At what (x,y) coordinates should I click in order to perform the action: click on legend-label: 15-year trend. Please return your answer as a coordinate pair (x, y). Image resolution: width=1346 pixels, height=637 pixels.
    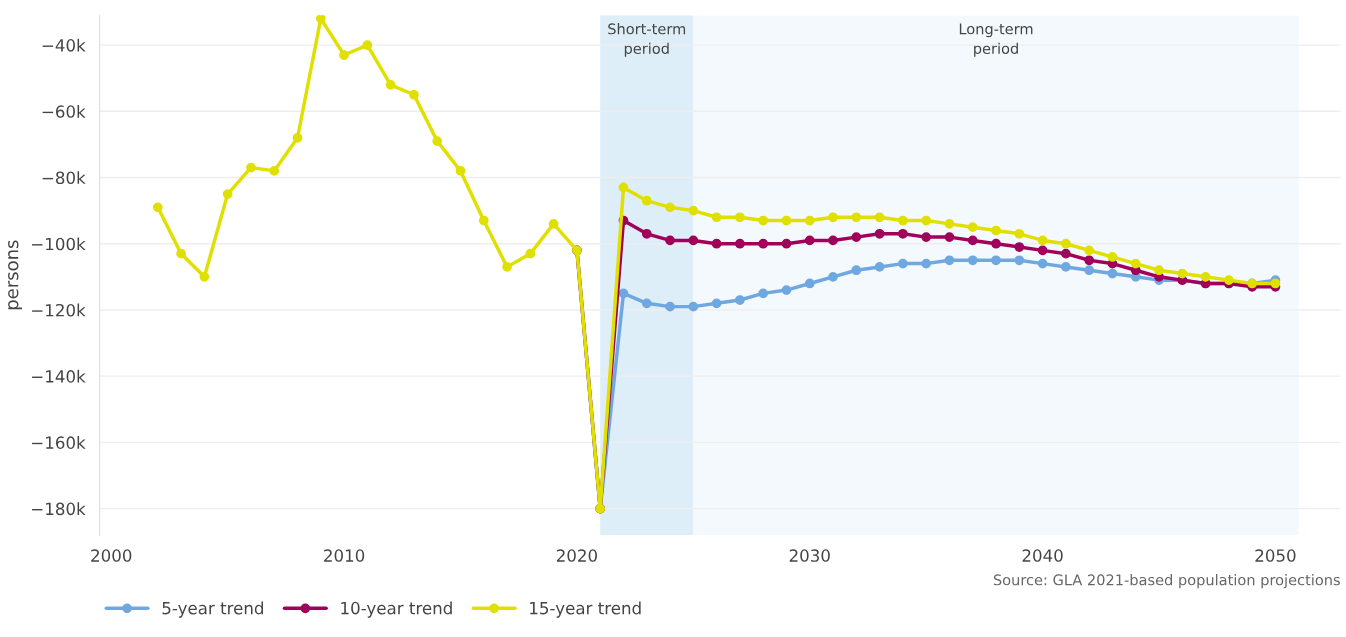
    Looking at the image, I should click on (585, 609).